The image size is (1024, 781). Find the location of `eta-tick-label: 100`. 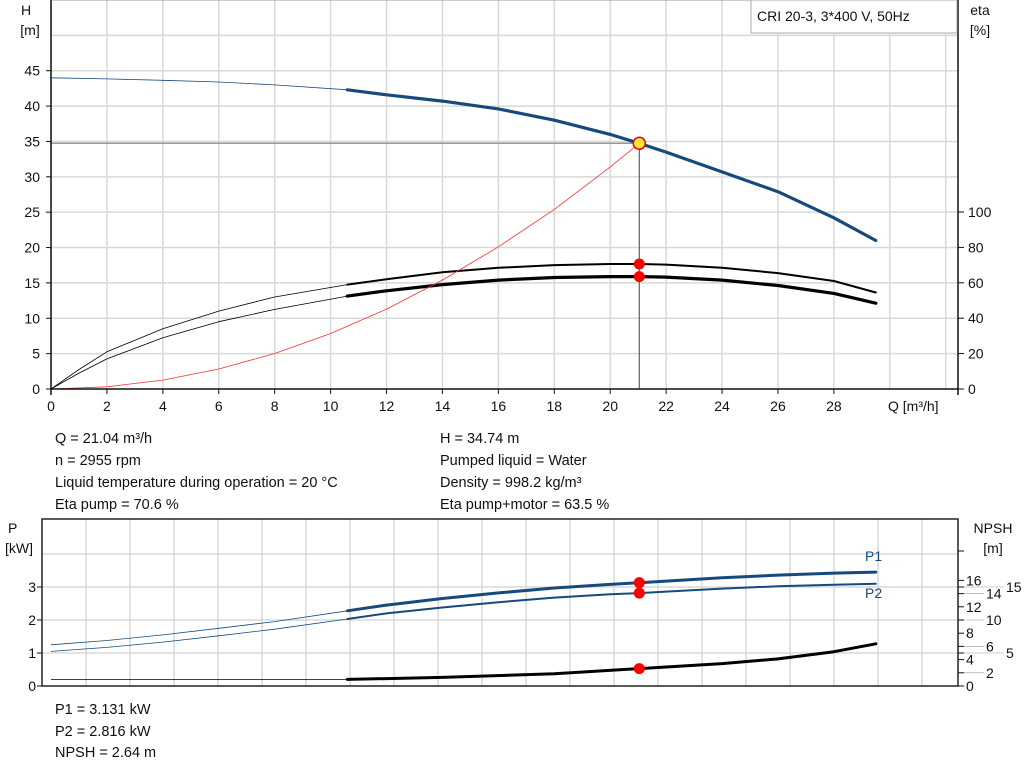

eta-tick-label: 100 is located at coordinates (980, 212).